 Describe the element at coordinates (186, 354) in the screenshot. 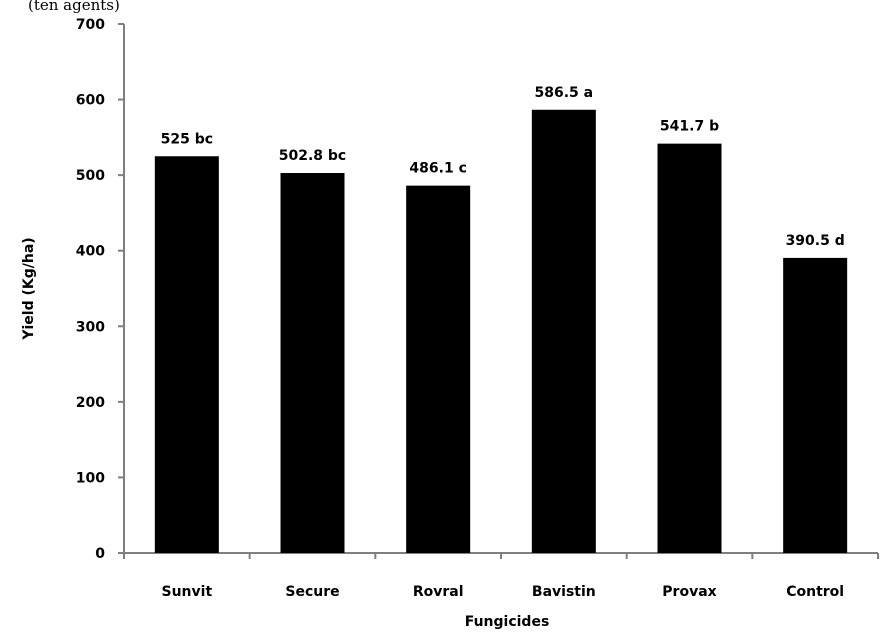

I see `bar-sunvit` at that location.